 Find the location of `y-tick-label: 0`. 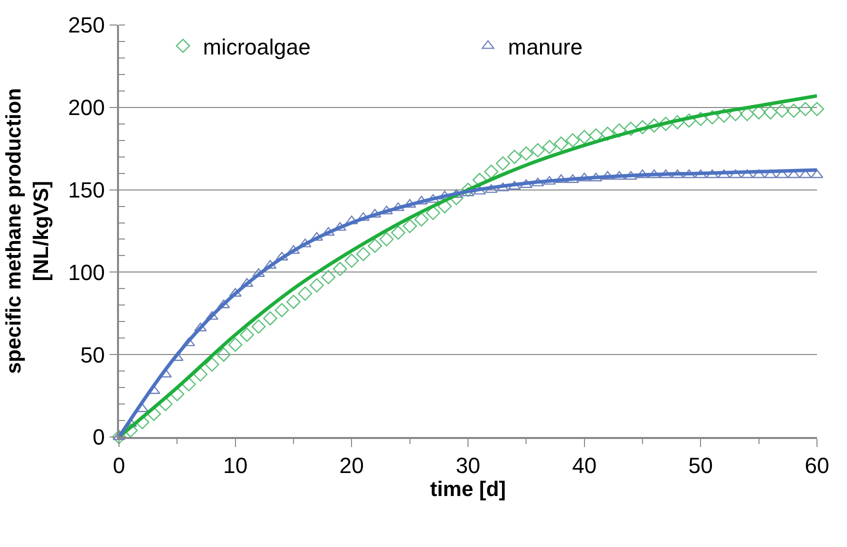

y-tick-label: 0 is located at coordinates (98, 437).